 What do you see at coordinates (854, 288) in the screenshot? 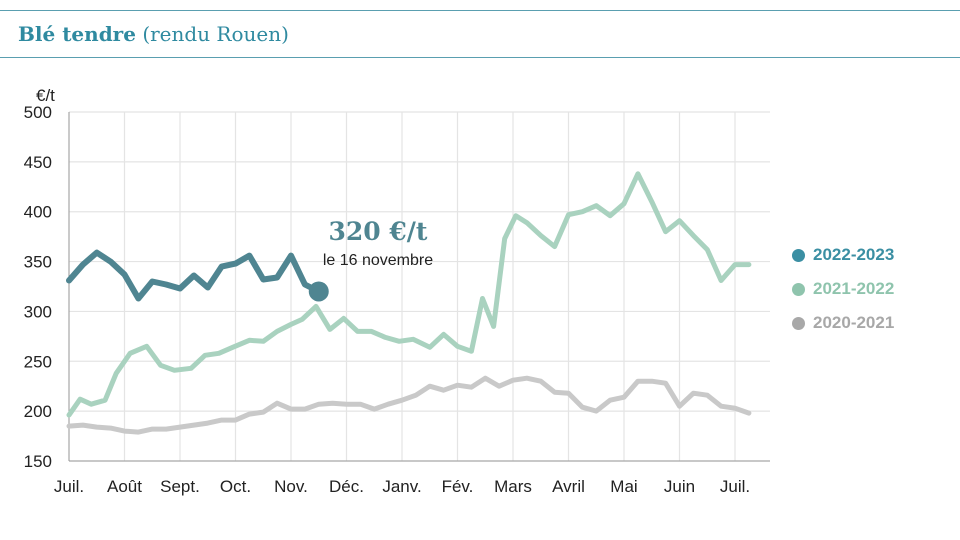
I see `legend-label-2021-2022: 2021-2022` at bounding box center [854, 288].